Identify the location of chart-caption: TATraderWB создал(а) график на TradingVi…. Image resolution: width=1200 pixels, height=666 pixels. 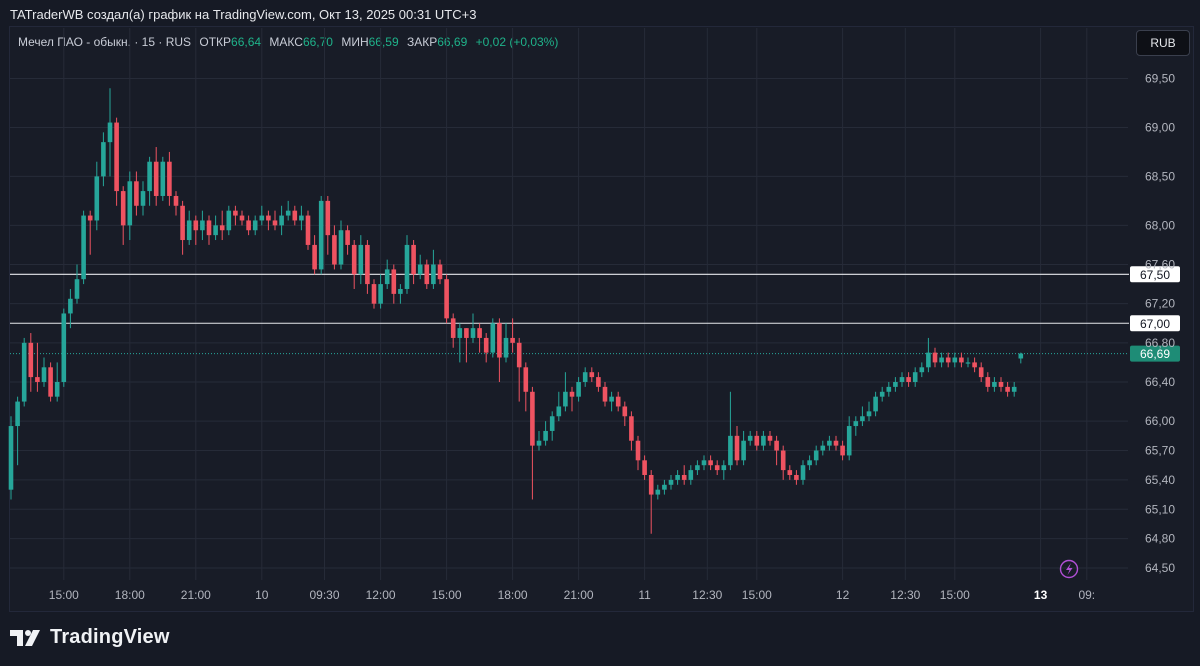
(243, 14).